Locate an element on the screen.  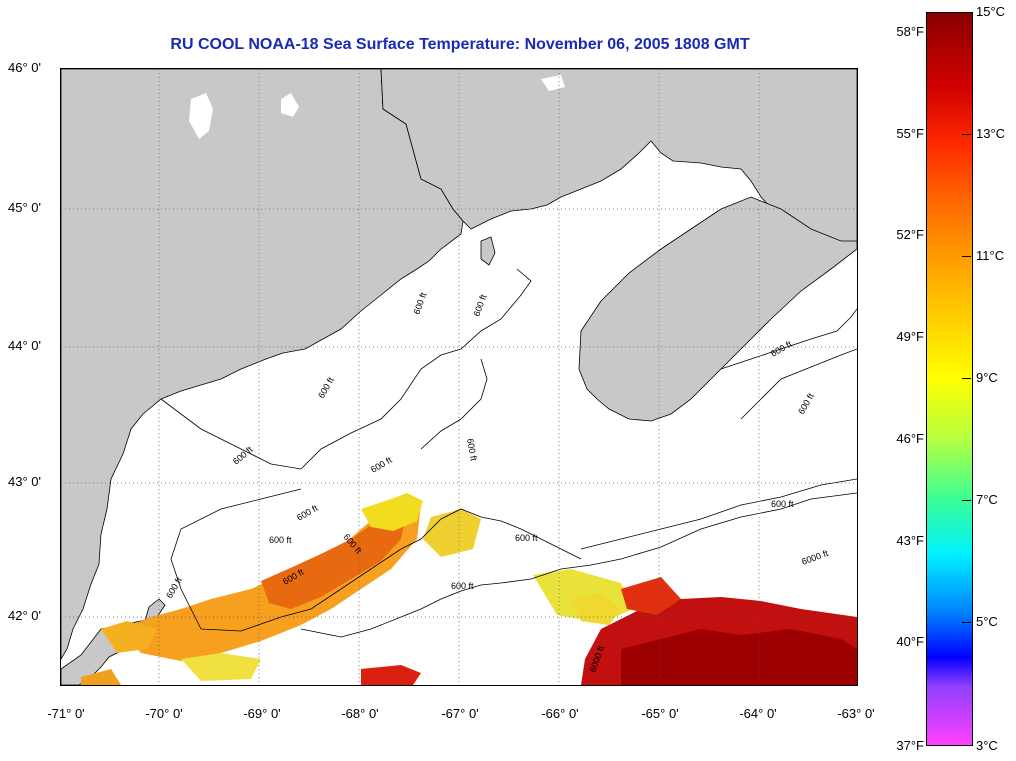
colorbar-c-label: 13°C is located at coordinates (991, 133).